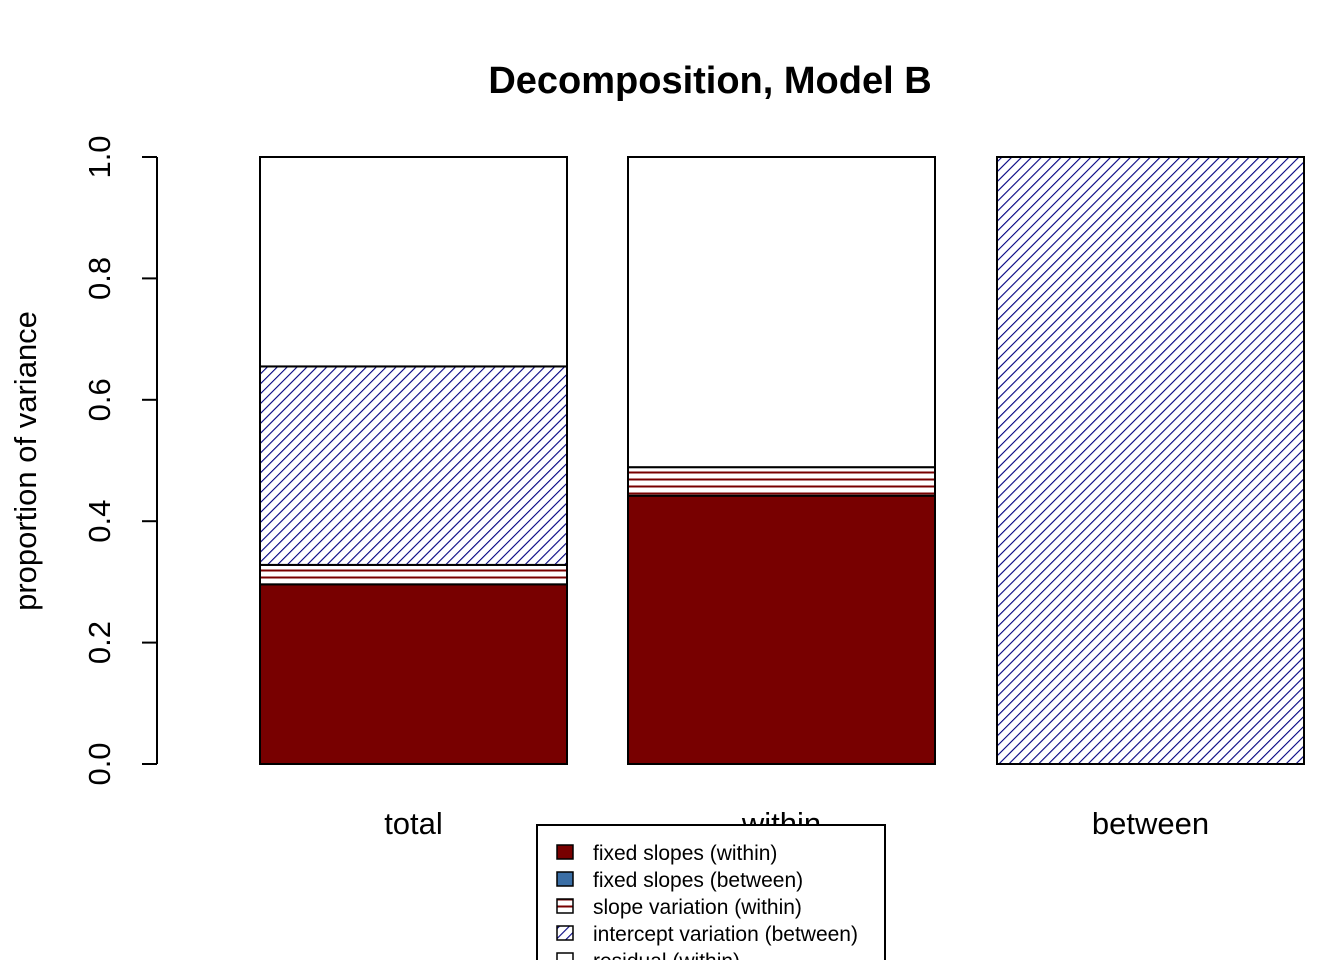  What do you see at coordinates (99, 763) in the screenshot?
I see `y-tick-label: 0.0` at bounding box center [99, 763].